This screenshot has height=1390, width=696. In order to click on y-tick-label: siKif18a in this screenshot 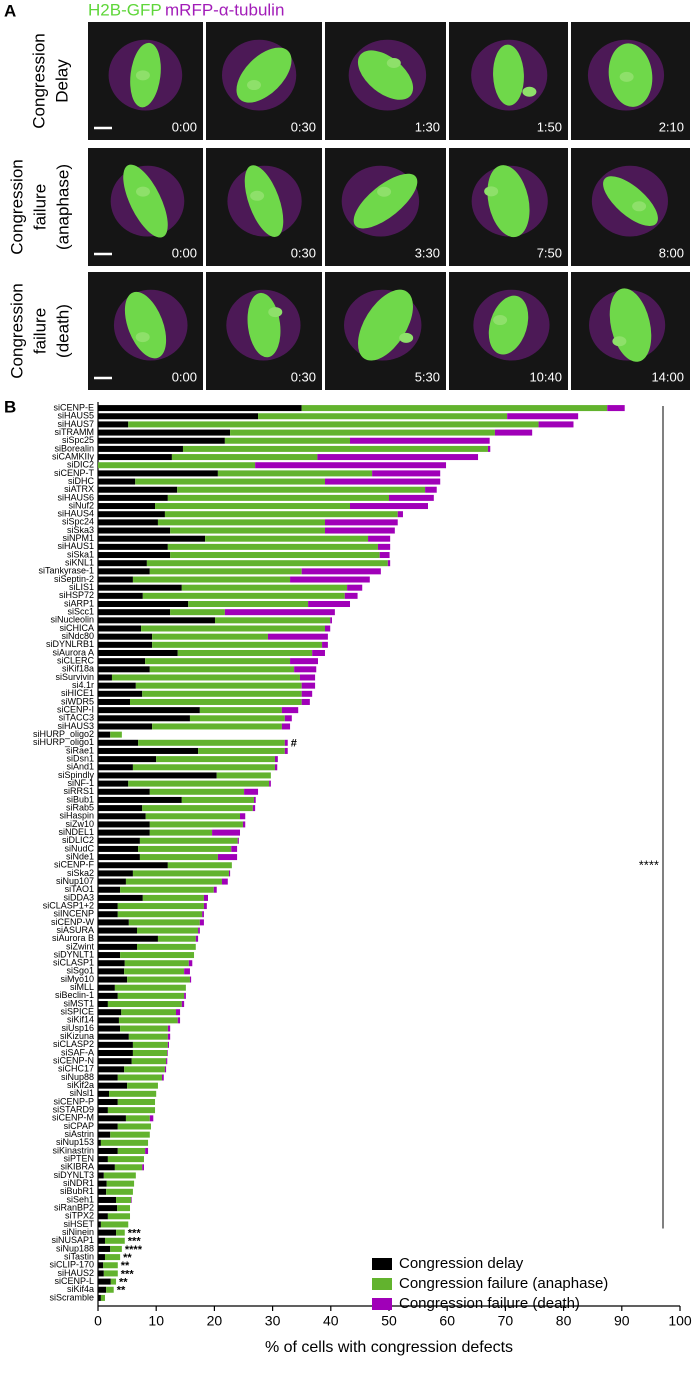, I will do `click(78, 669)`.